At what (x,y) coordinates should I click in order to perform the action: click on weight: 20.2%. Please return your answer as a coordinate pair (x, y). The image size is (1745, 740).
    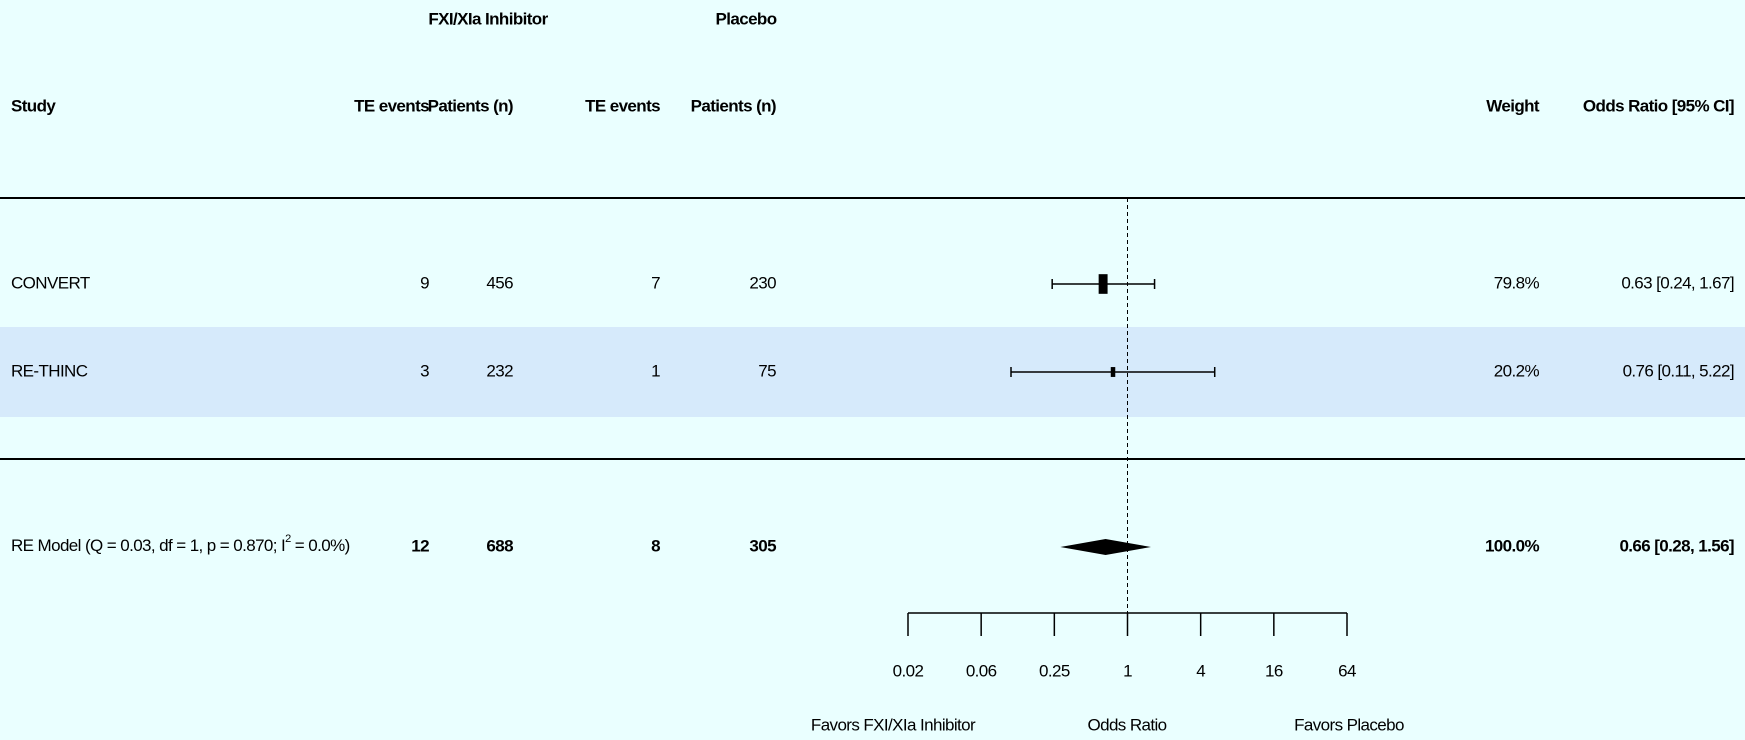
    Looking at the image, I should click on (1517, 370).